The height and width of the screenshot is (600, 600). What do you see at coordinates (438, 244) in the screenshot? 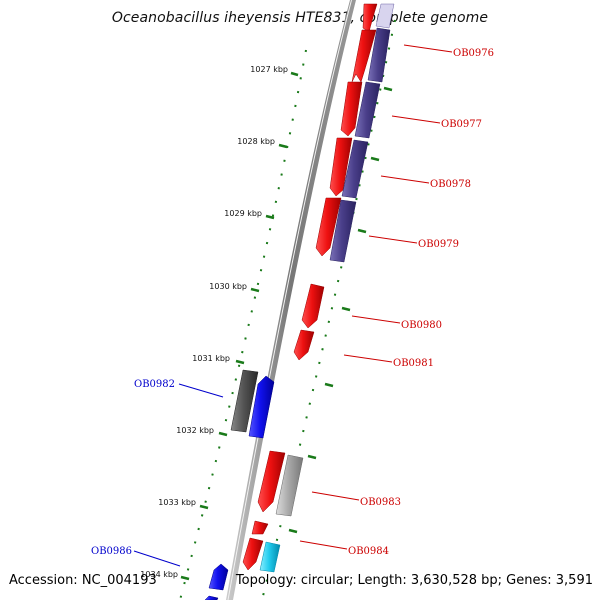
I see `gene-label: OB0979` at bounding box center [438, 244].